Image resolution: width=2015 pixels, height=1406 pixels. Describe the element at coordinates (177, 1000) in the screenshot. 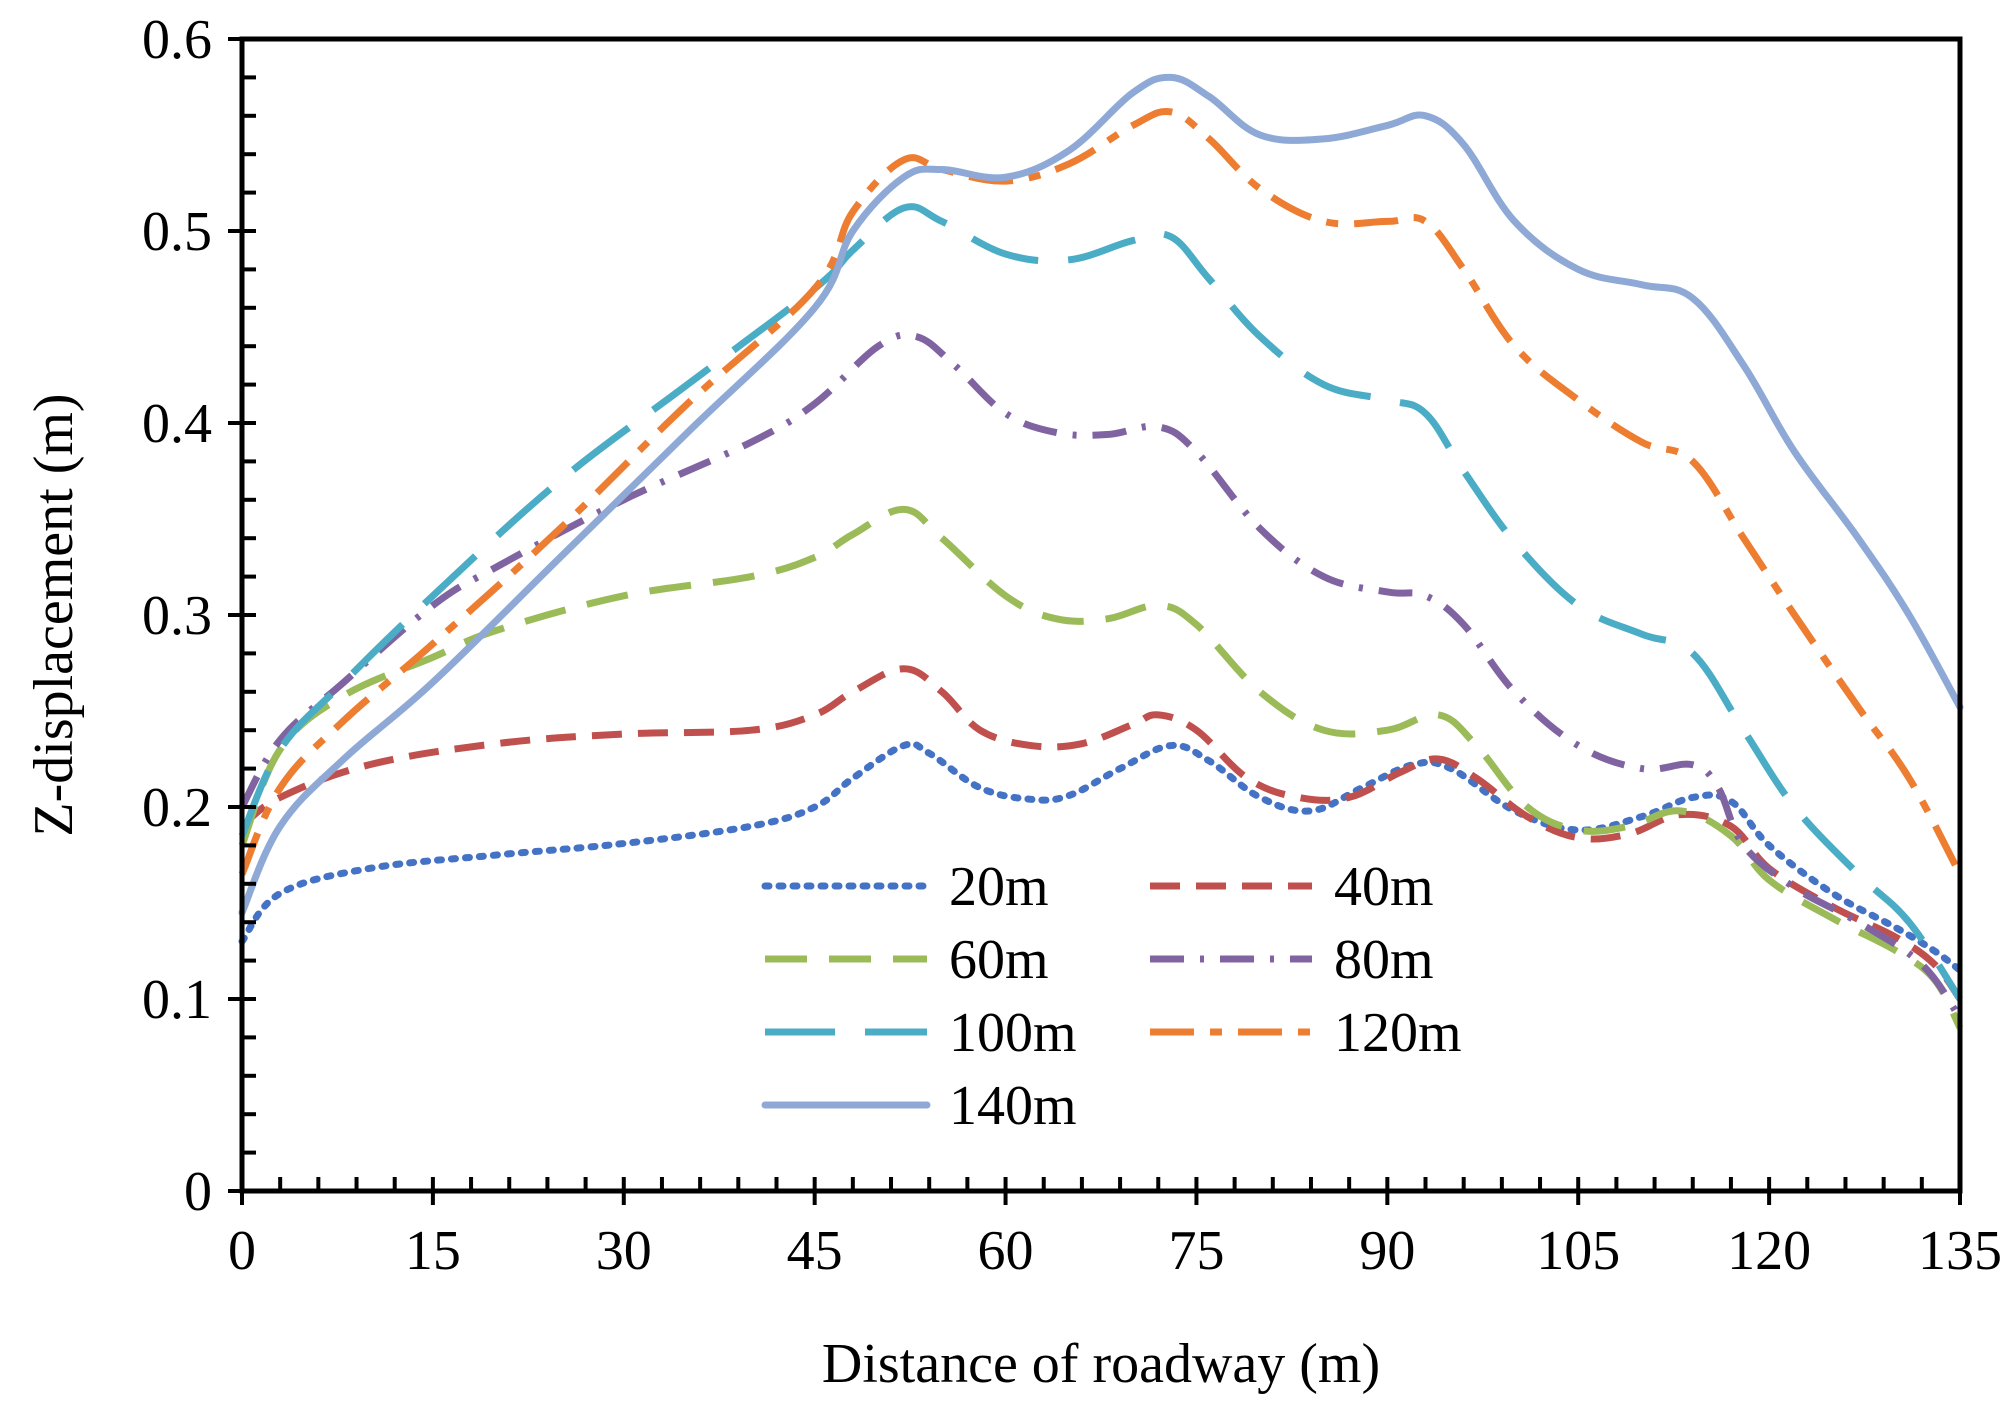

I see `y-tick-label: 0.1` at that location.